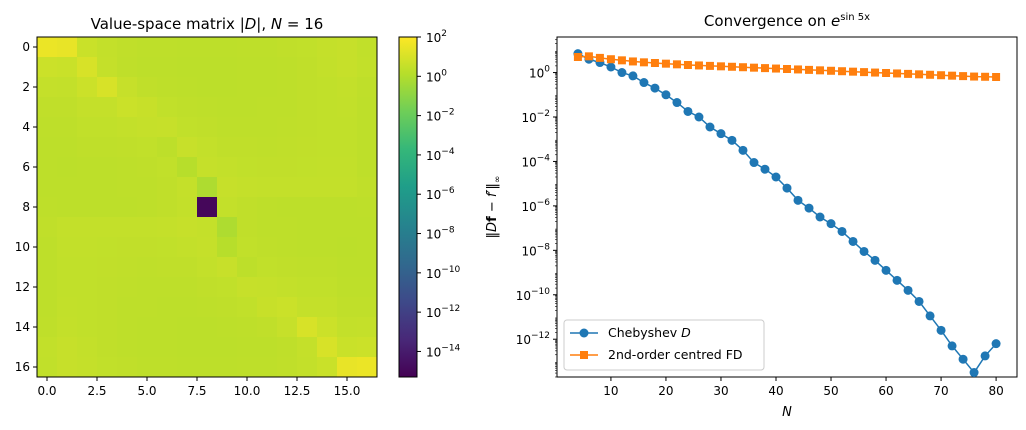  I want to click on heatmap-x-tick-label: 12.5, so click(297, 391).